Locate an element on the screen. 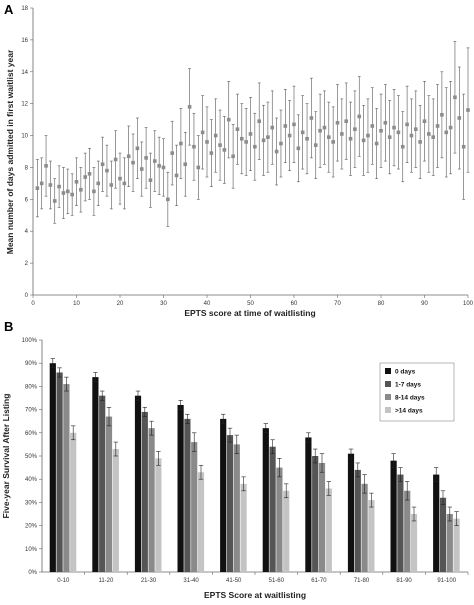 This screenshot has width=474, height=605. panel-a-y-tick-label: 2 is located at coordinates (27, 264).